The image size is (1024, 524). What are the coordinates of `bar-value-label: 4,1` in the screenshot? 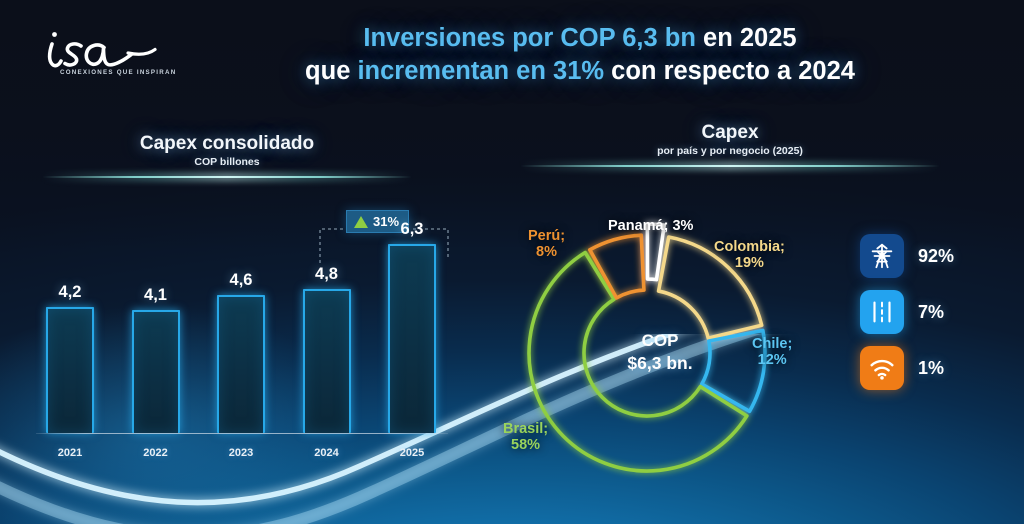 It's located at (155, 295).